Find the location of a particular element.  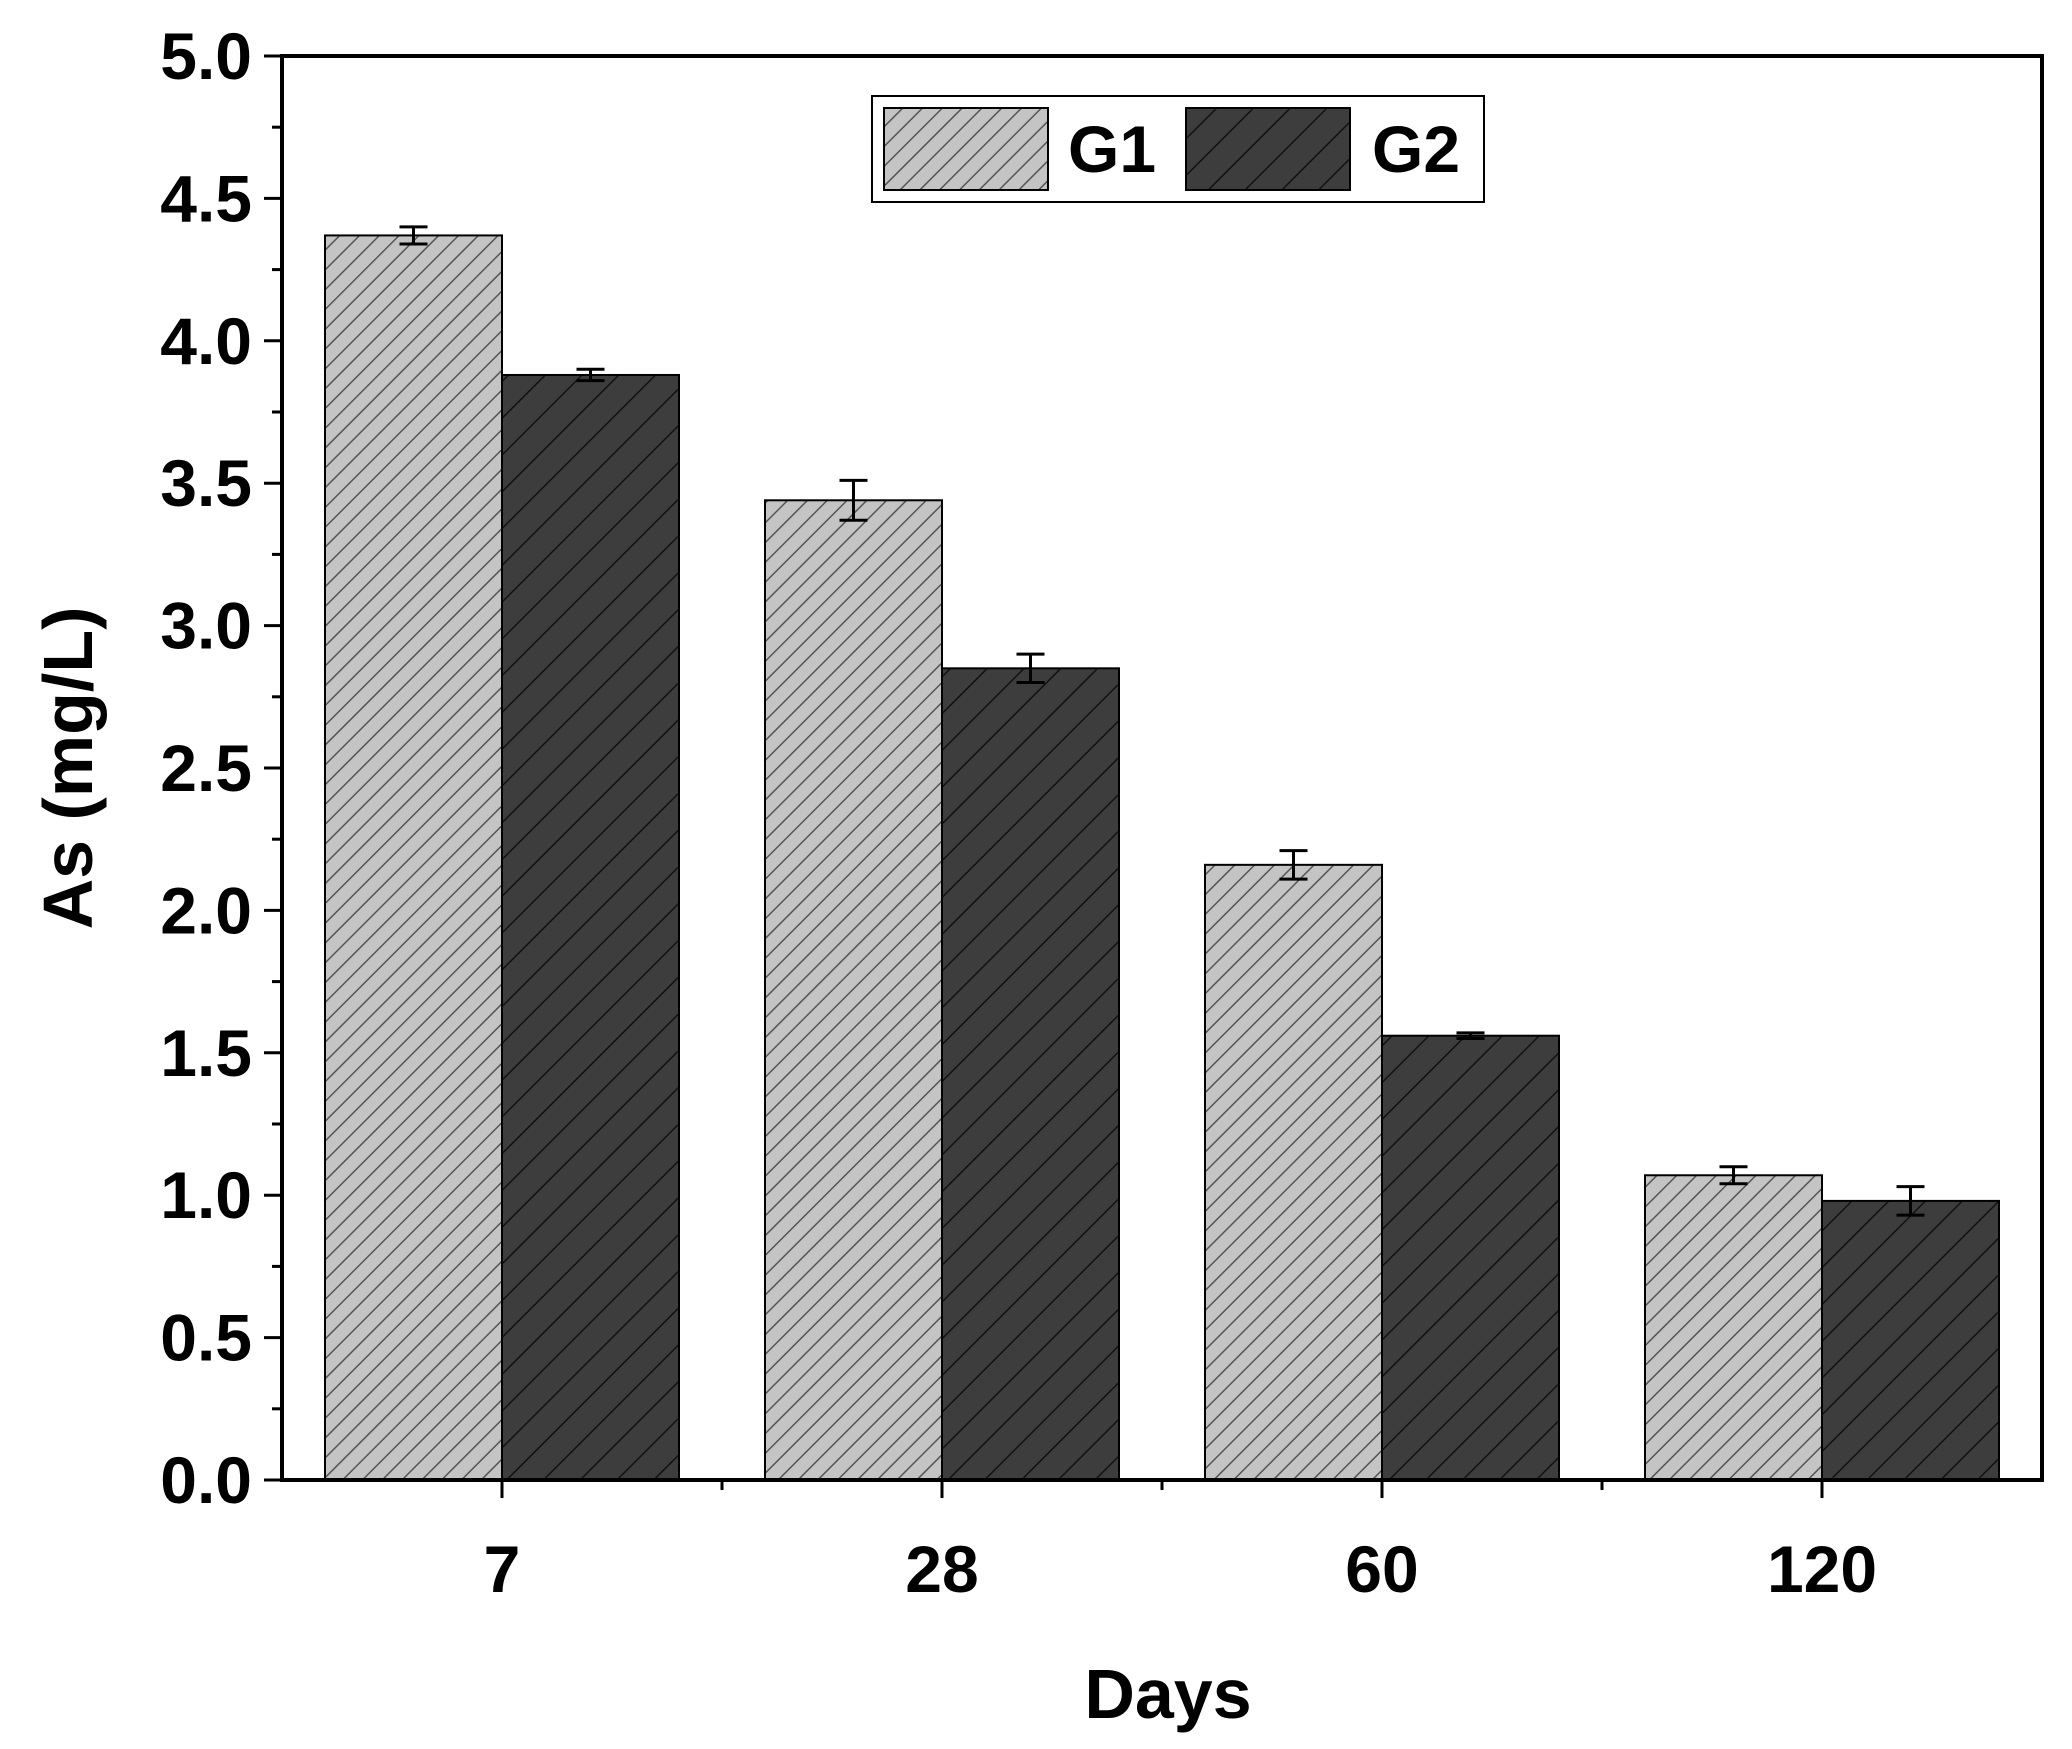

legend-label-g1: G1 is located at coordinates (1112, 149).